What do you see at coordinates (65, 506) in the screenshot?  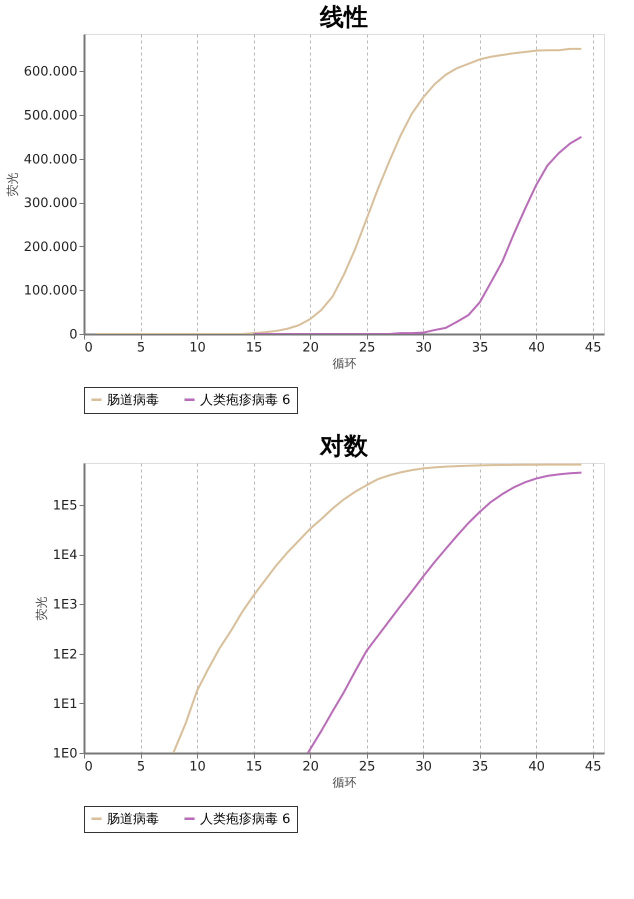 I see `y-tick-label: 1E5` at bounding box center [65, 506].